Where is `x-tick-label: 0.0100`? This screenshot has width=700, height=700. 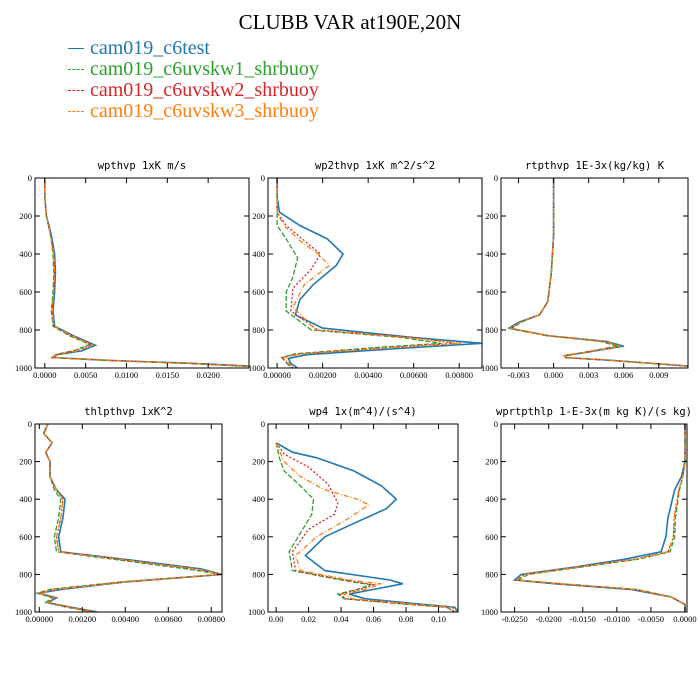 x-tick-label: 0.0100 is located at coordinates (126, 375).